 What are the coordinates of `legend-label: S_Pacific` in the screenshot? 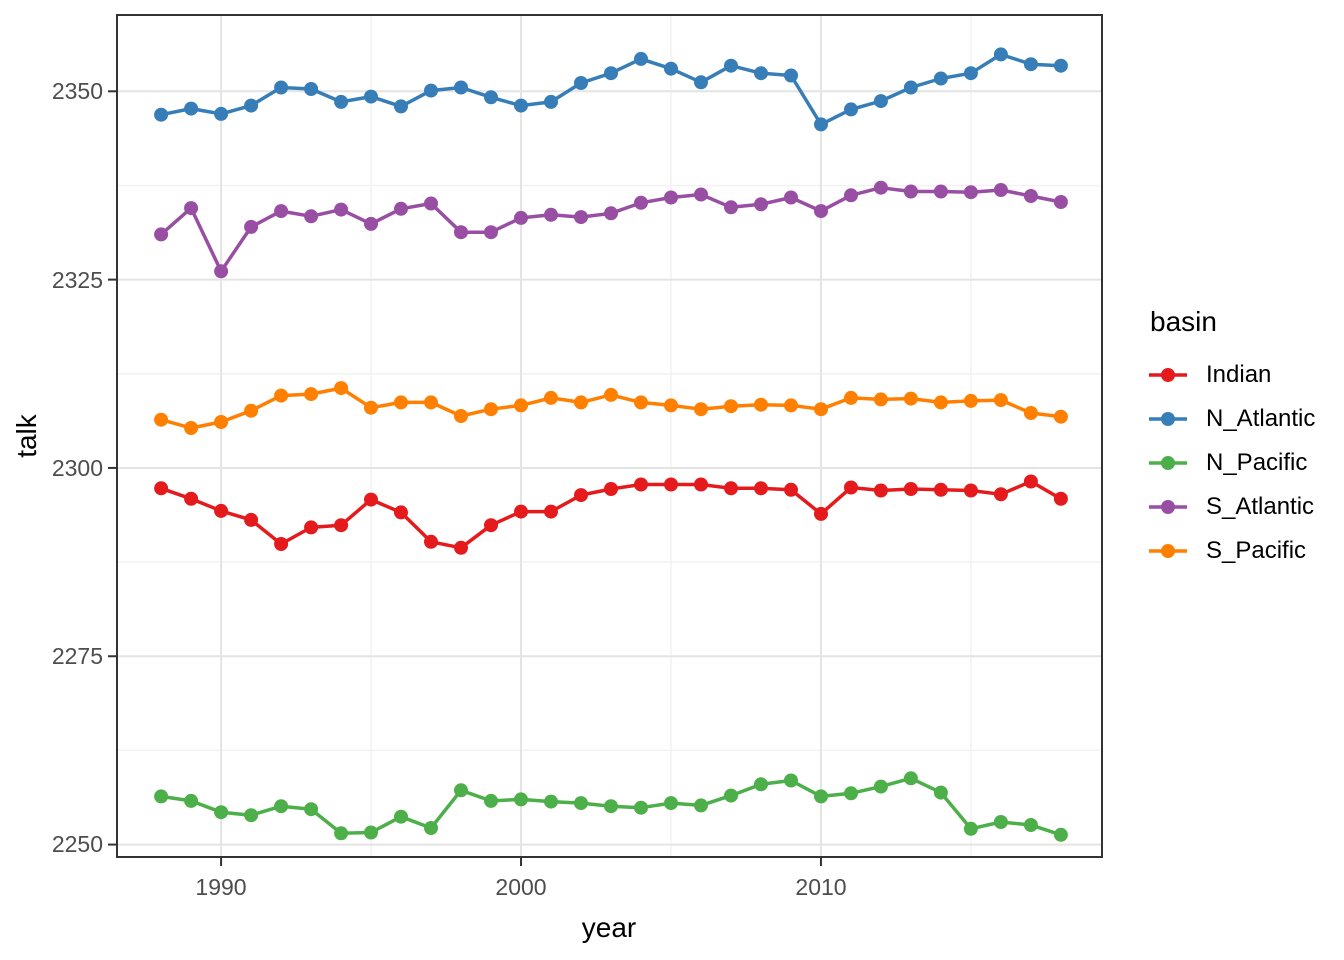 It's located at (1256, 550).